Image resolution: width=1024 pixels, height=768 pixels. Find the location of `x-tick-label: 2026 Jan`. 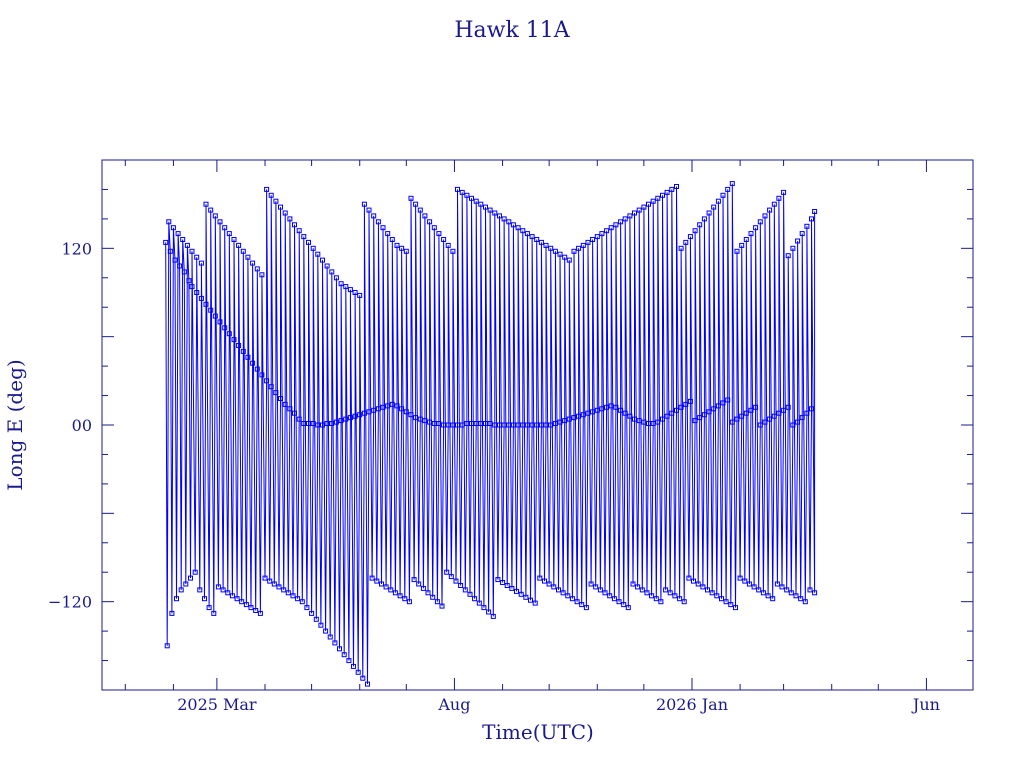

x-tick-label: 2026 Jan is located at coordinates (692, 704).